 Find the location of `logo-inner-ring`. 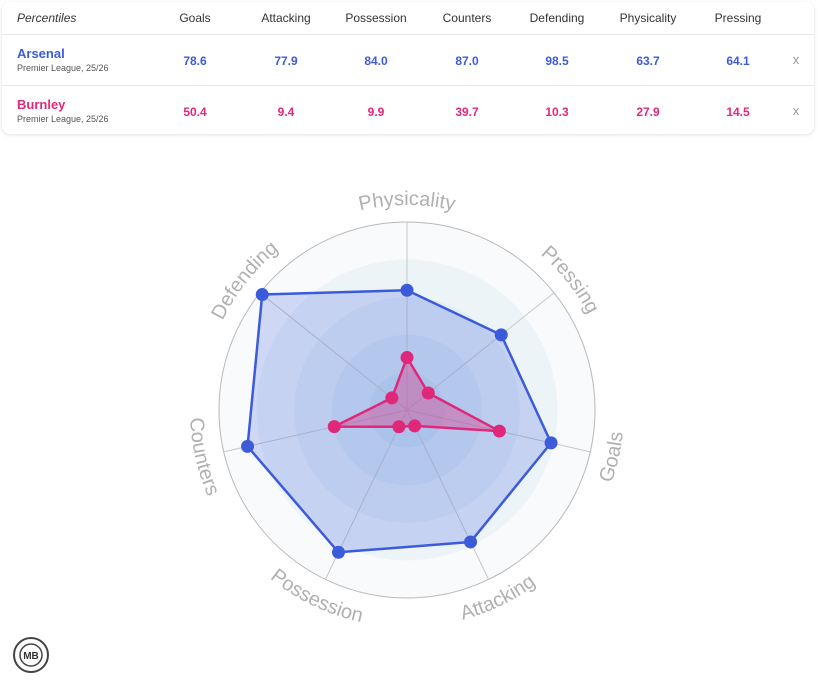

logo-inner-ring is located at coordinates (31, 655).